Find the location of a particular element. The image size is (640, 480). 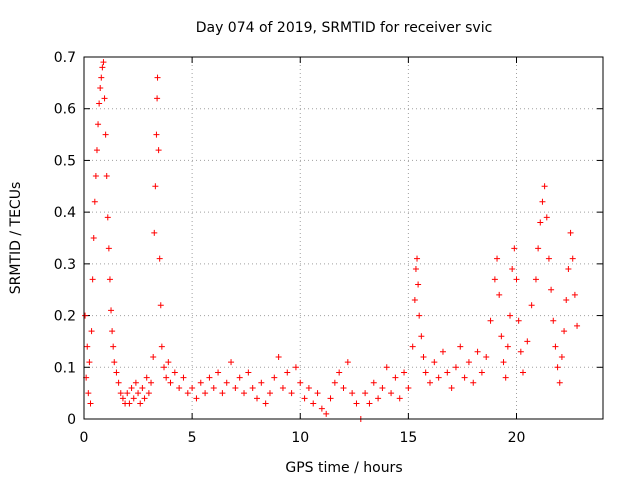

x-tick-label: 10 is located at coordinates (300, 438).